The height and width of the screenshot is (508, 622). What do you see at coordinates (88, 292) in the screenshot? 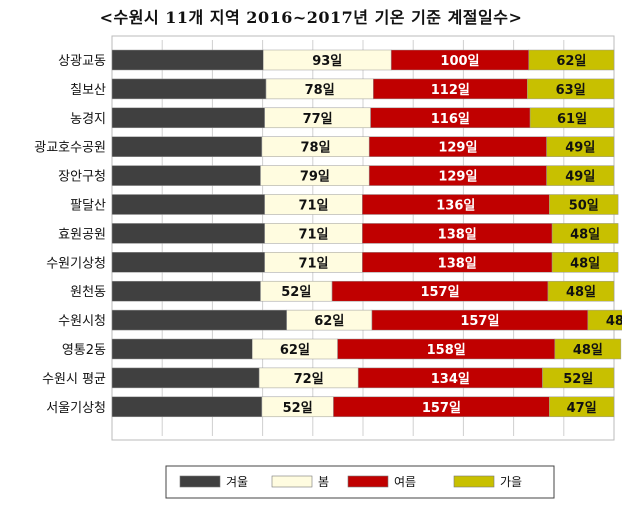
I see `category-label: 원천동` at bounding box center [88, 292].